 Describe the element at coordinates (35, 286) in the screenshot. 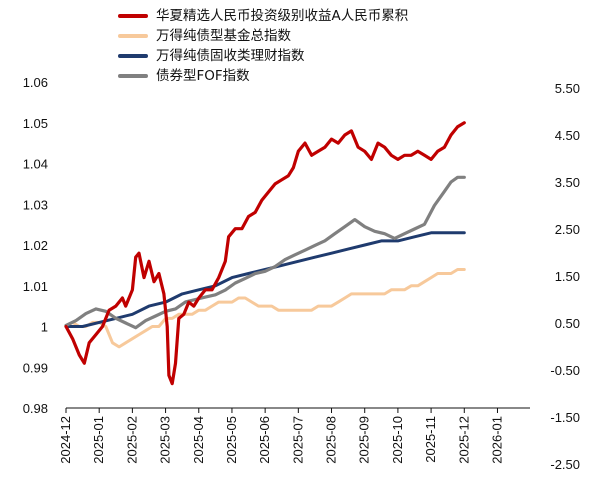

I see `y-left-tick-label: 1.01` at that location.